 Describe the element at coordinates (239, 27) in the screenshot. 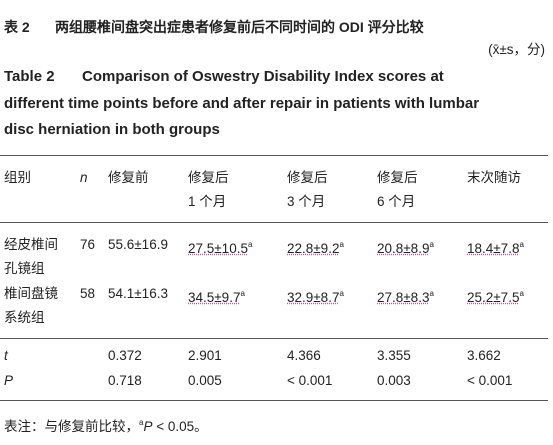

I see `title: 两组腰椎间盘突出症患者修复前后不同时间的 ODI 评分比较` at that location.